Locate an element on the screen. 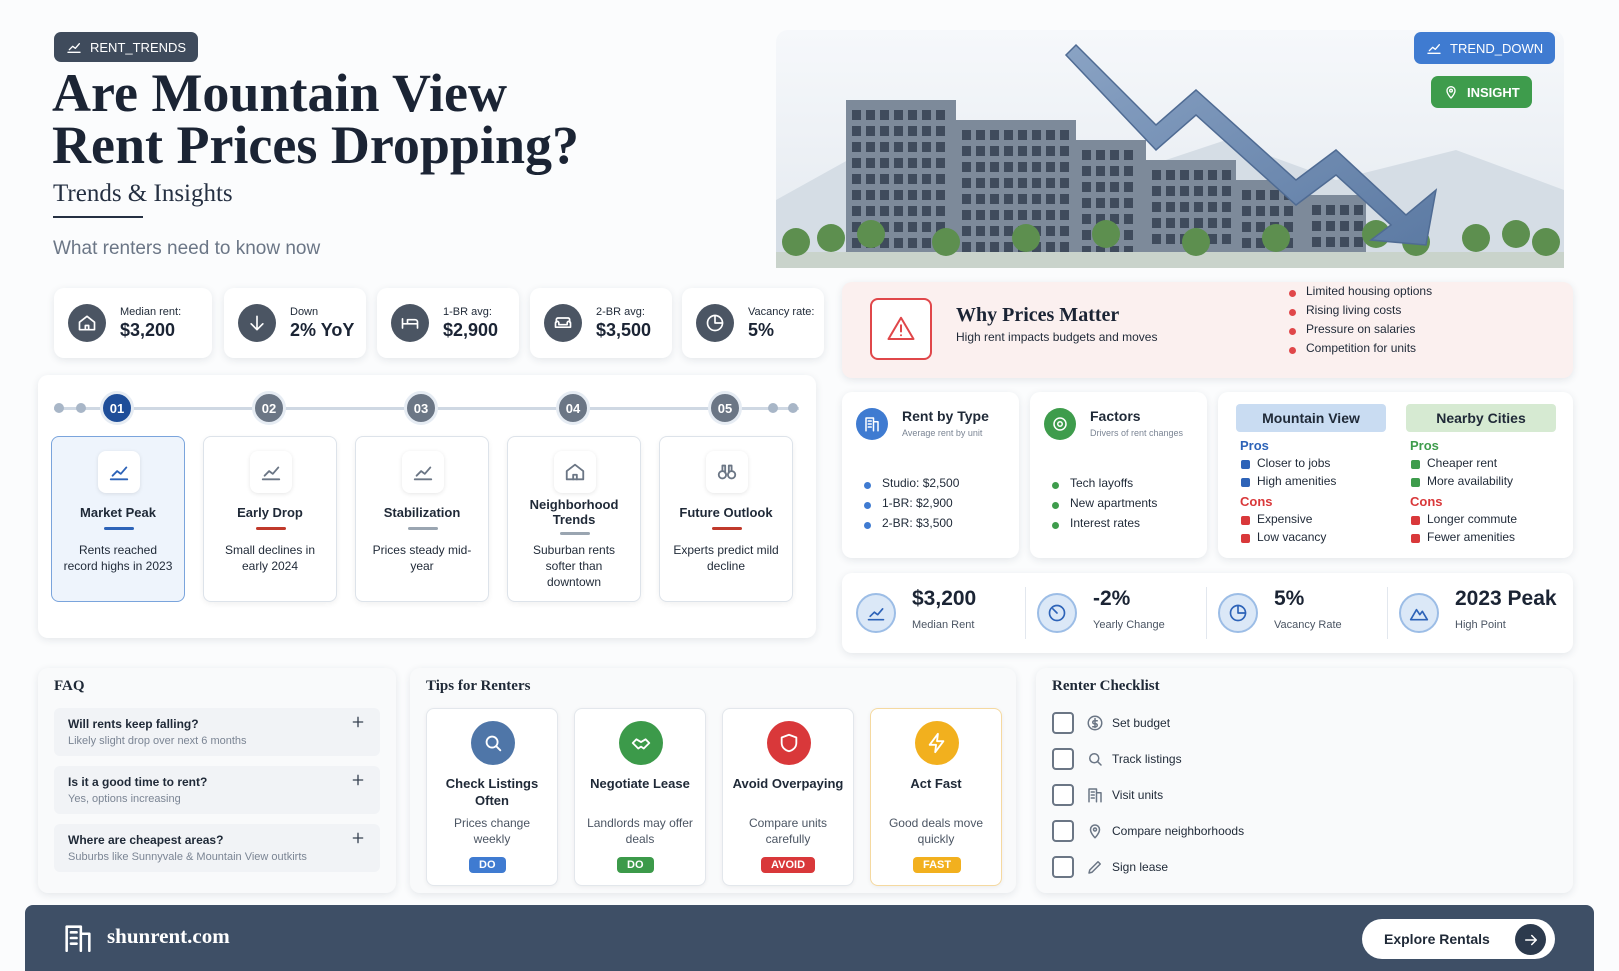  stat-card: Down 2% YoY is located at coordinates (295, 323).